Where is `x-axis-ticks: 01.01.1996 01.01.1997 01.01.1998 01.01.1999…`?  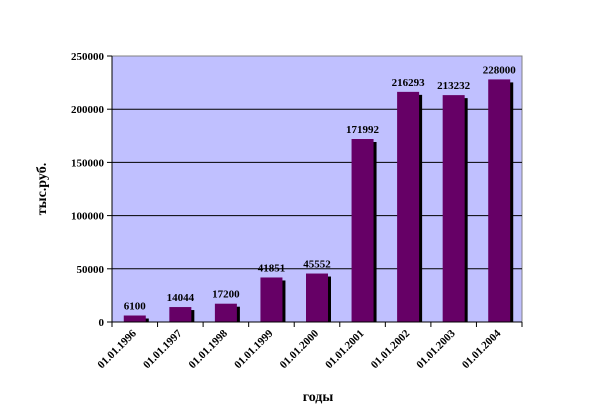 x-axis-ticks: 01.01.1996 01.01.1997 01.01.1998 01.01.1999… is located at coordinates (309, 346).